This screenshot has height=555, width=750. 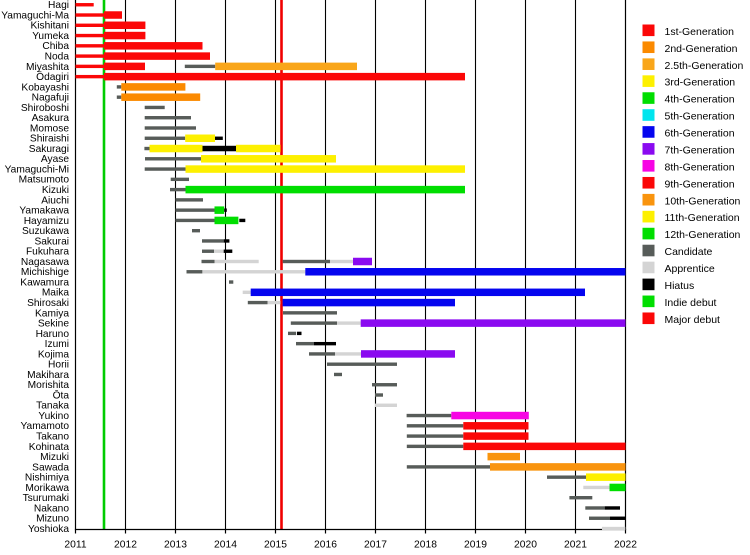 What do you see at coordinates (75, 545) in the screenshot?
I see `svg-text: 2011` at bounding box center [75, 545].